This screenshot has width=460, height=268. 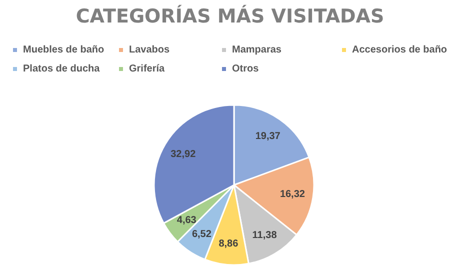 What do you see at coordinates (202, 234) in the screenshot?
I see `data-label: 6,52` at bounding box center [202, 234].